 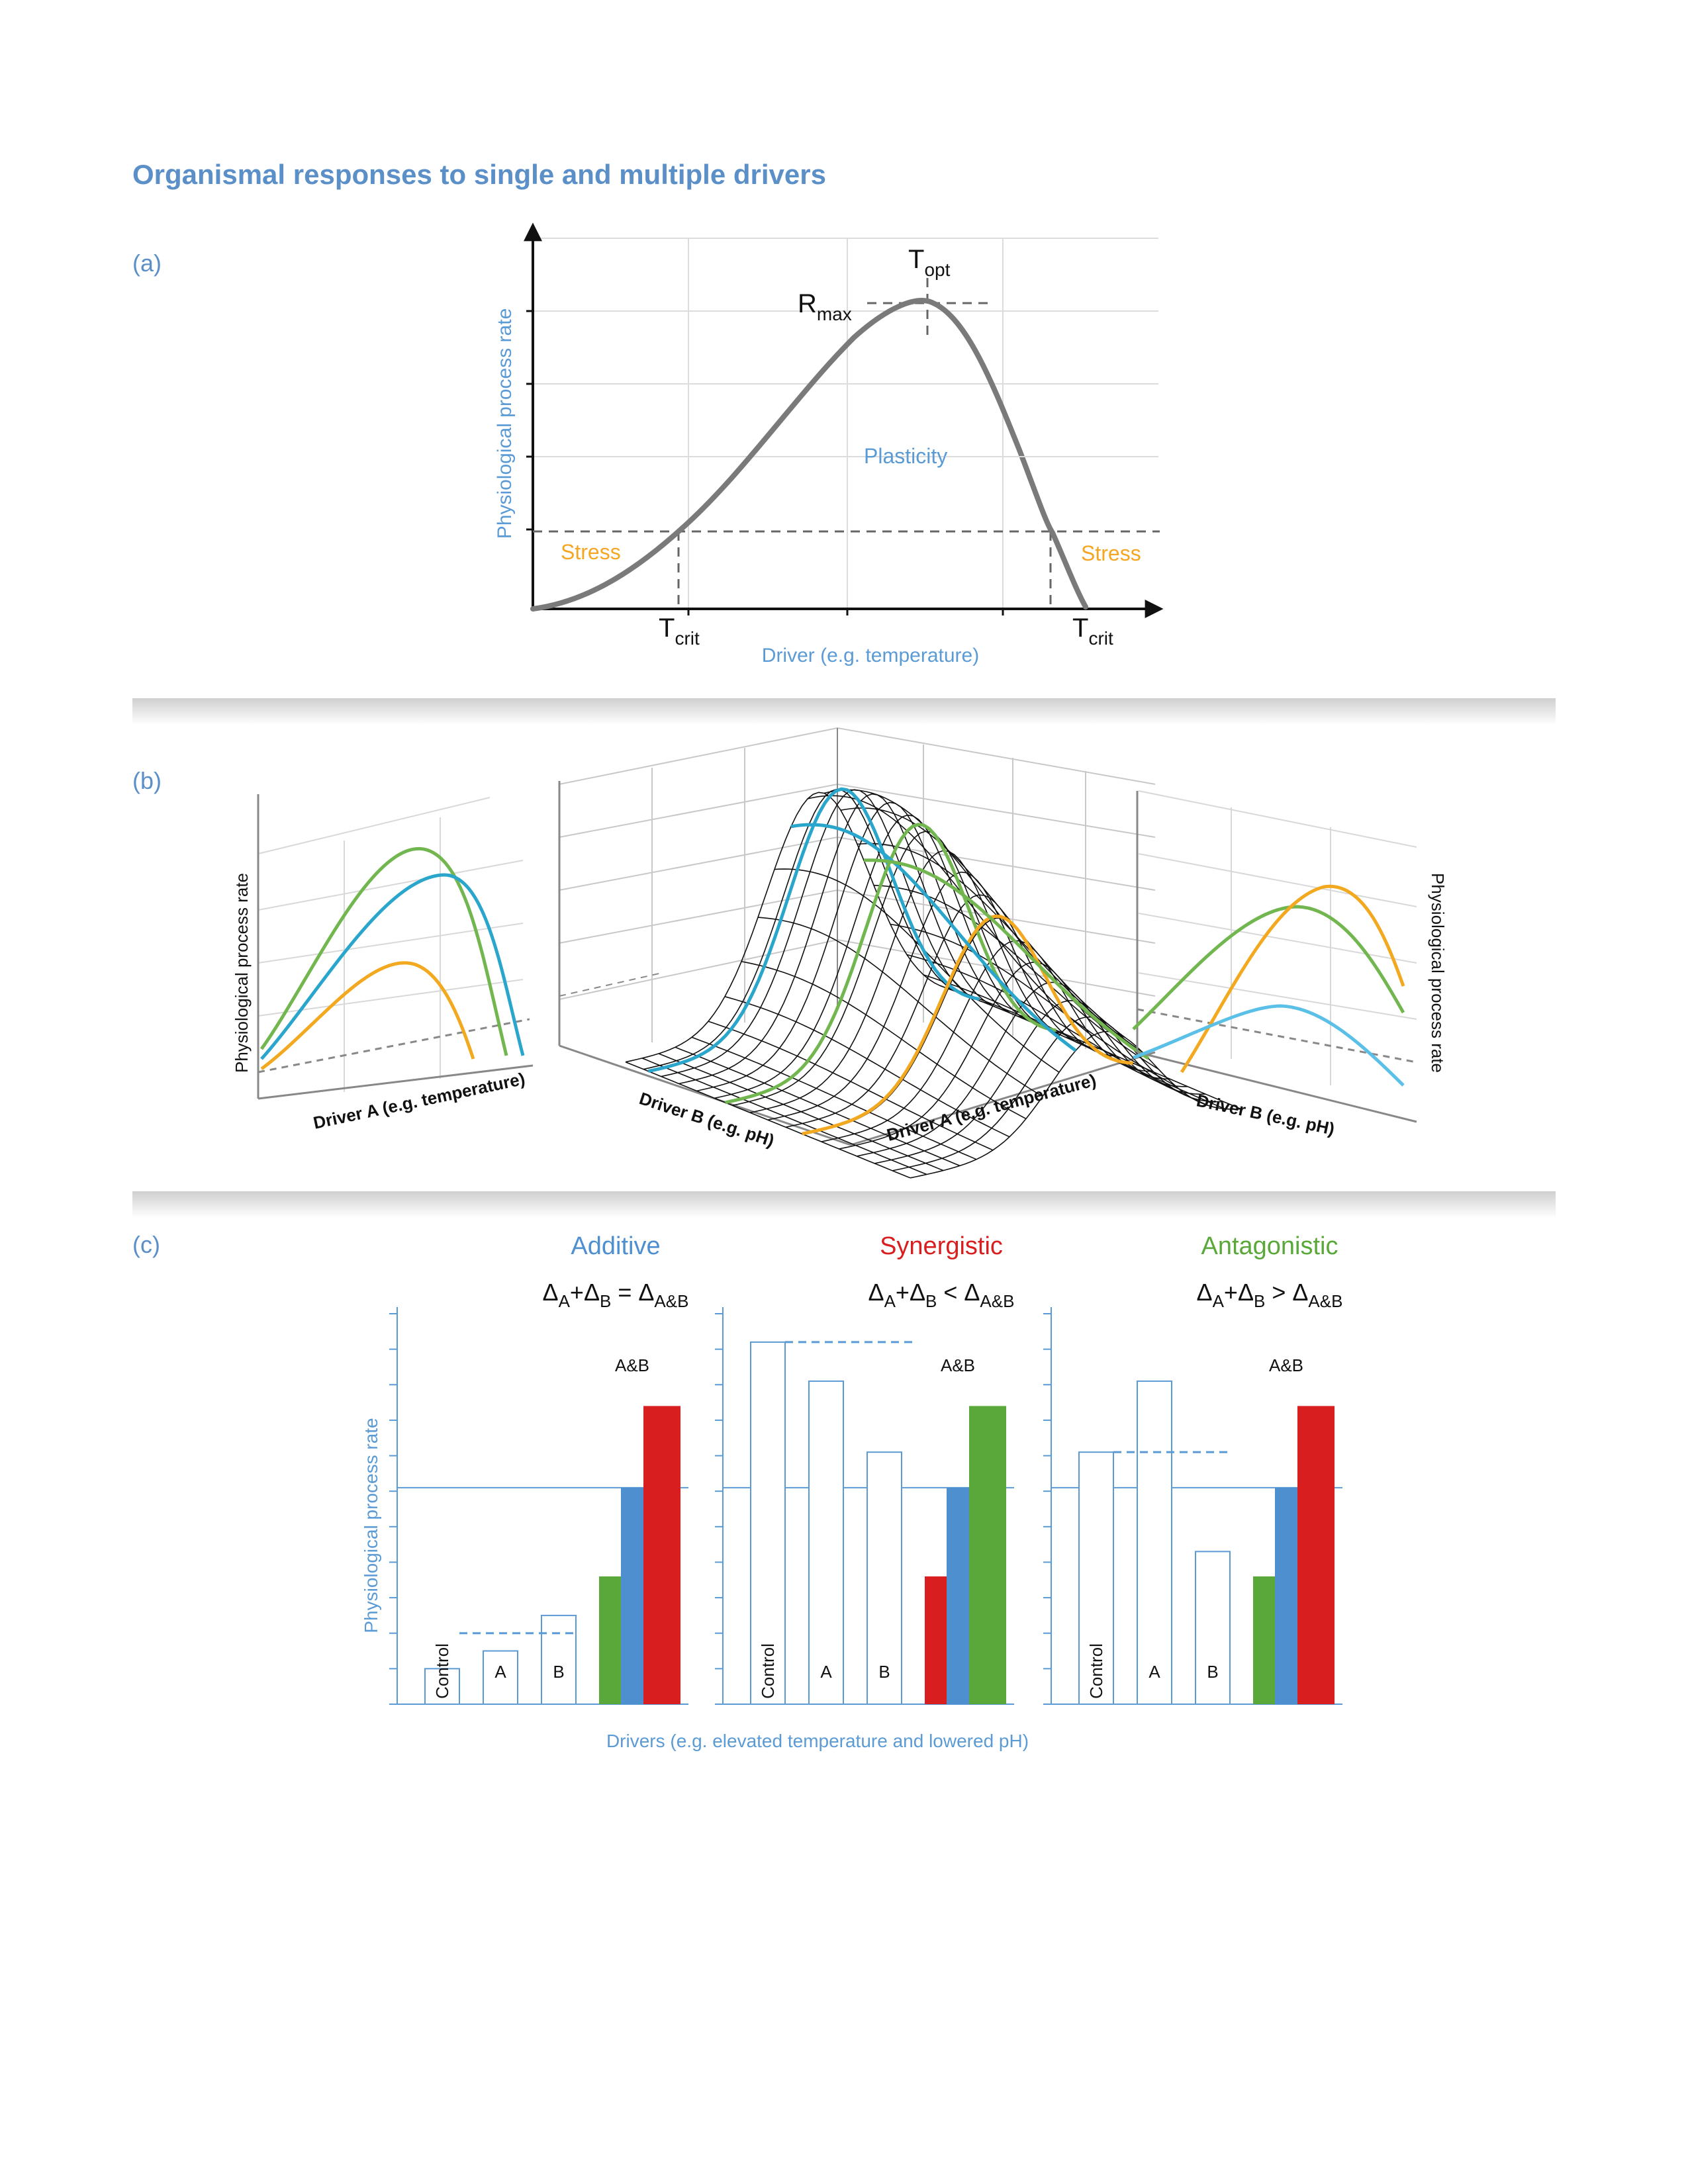 What do you see at coordinates (905, 456) in the screenshot?
I see `plasticity-label: Plasticity` at bounding box center [905, 456].